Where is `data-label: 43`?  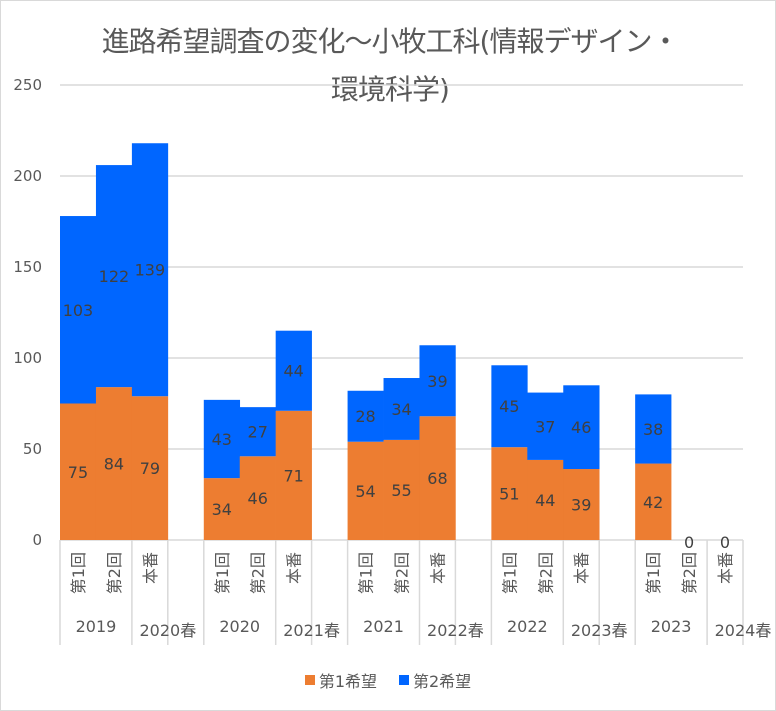 data-label: 43 is located at coordinates (222, 439).